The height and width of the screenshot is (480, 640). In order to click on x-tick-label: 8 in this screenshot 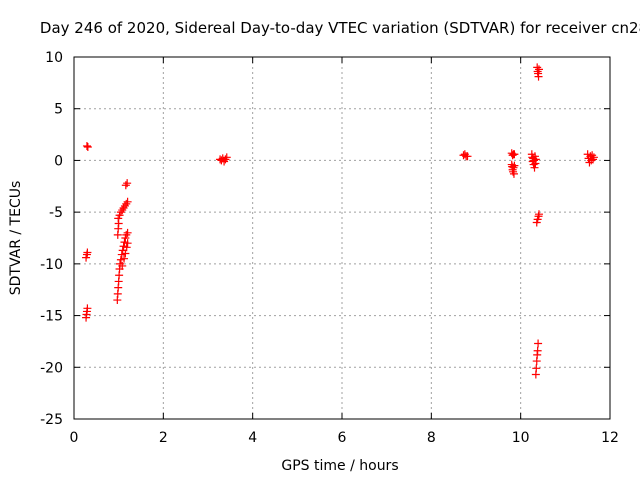, I will do `click(431, 438)`.